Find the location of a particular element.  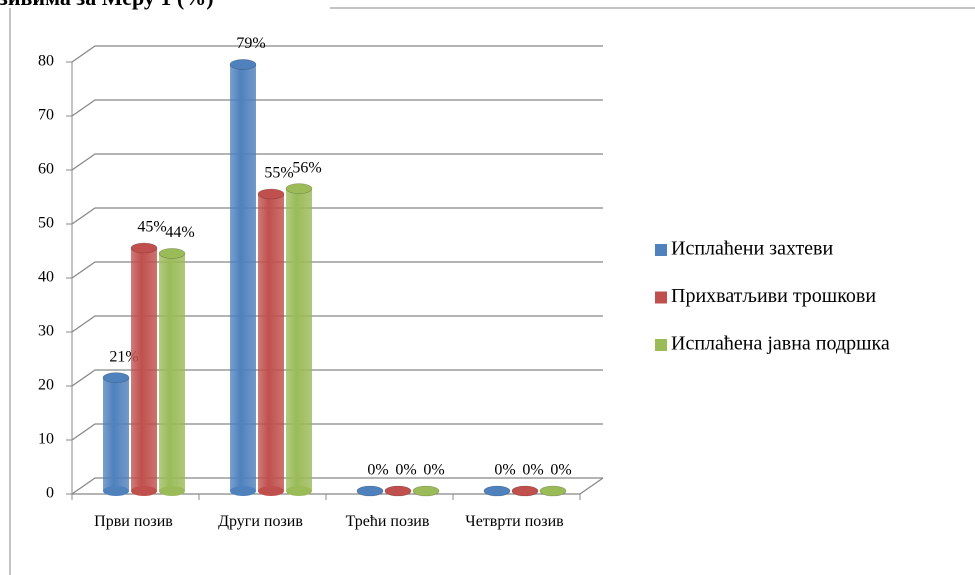

y-tick-label: 80 is located at coordinates (46, 61).